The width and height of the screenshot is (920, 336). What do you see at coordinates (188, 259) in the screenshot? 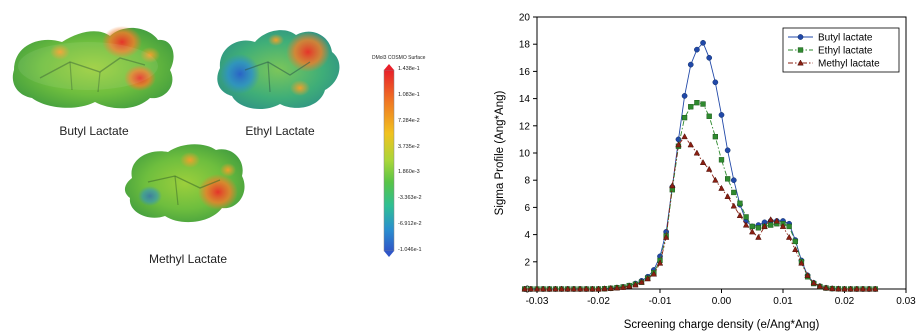
I see `methyl-lactate-label: Methyl Lactate` at bounding box center [188, 259].